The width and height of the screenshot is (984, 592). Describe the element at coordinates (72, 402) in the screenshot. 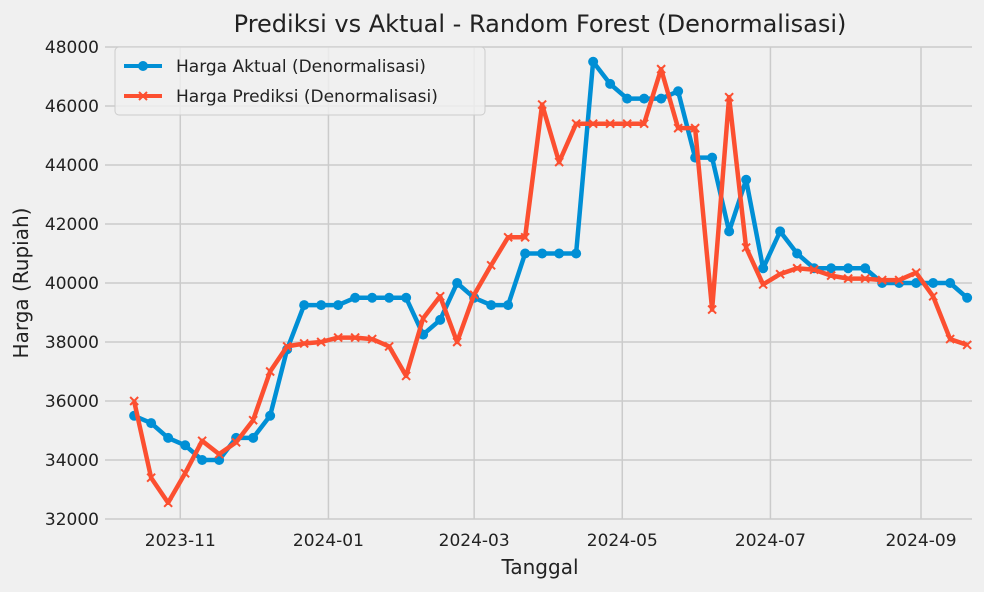

I see `y-tick-label: 36000` at that location.